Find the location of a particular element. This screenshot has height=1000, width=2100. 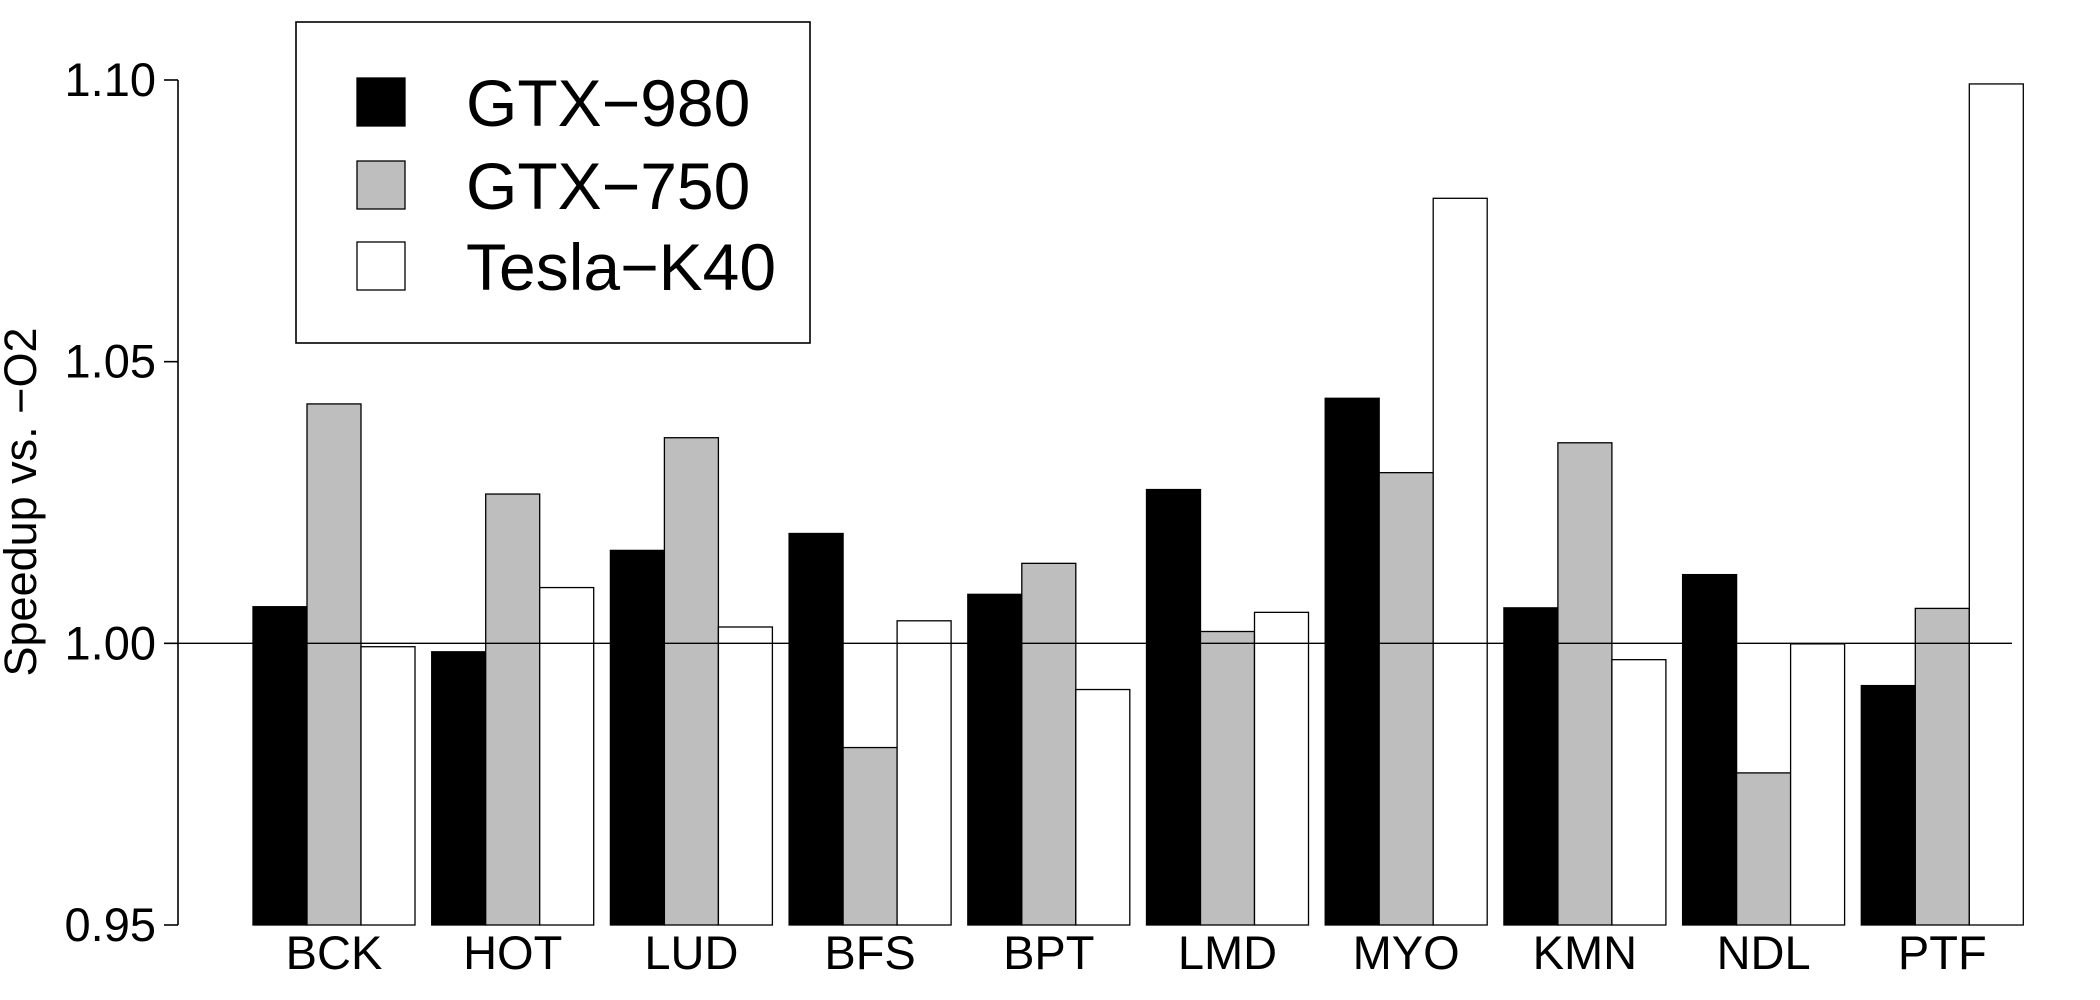

x-tick-label: PTF is located at coordinates (1942, 952).